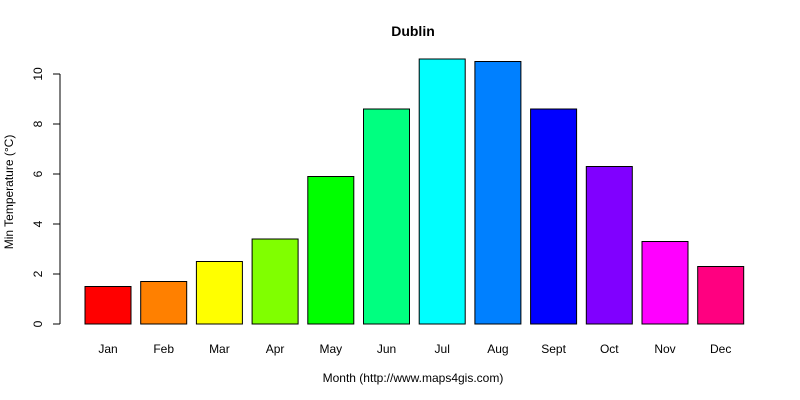 This screenshot has width=800, height=400. Describe the element at coordinates (442, 191) in the screenshot. I see `bar-jul` at that location.